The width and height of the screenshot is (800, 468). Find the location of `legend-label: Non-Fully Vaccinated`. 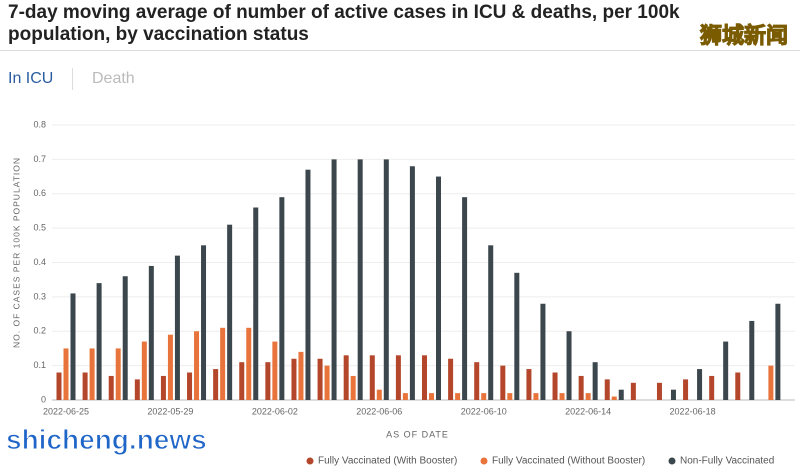

legend-label: Non-Fully Vaccinated is located at coordinates (727, 461).